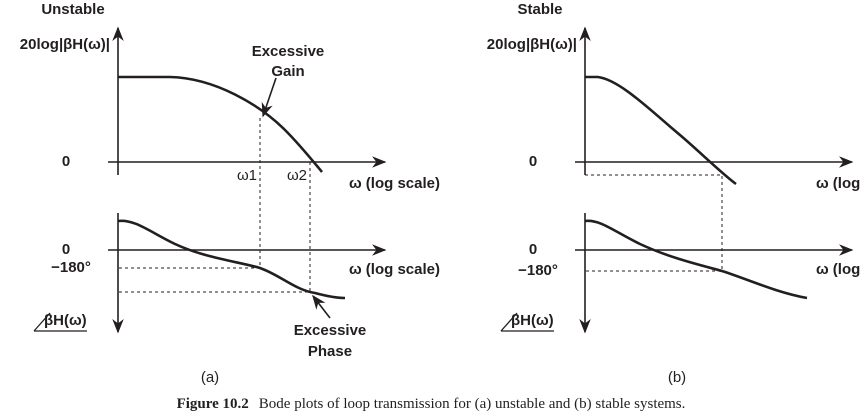  I want to click on panel-caption: (b), so click(677, 377).